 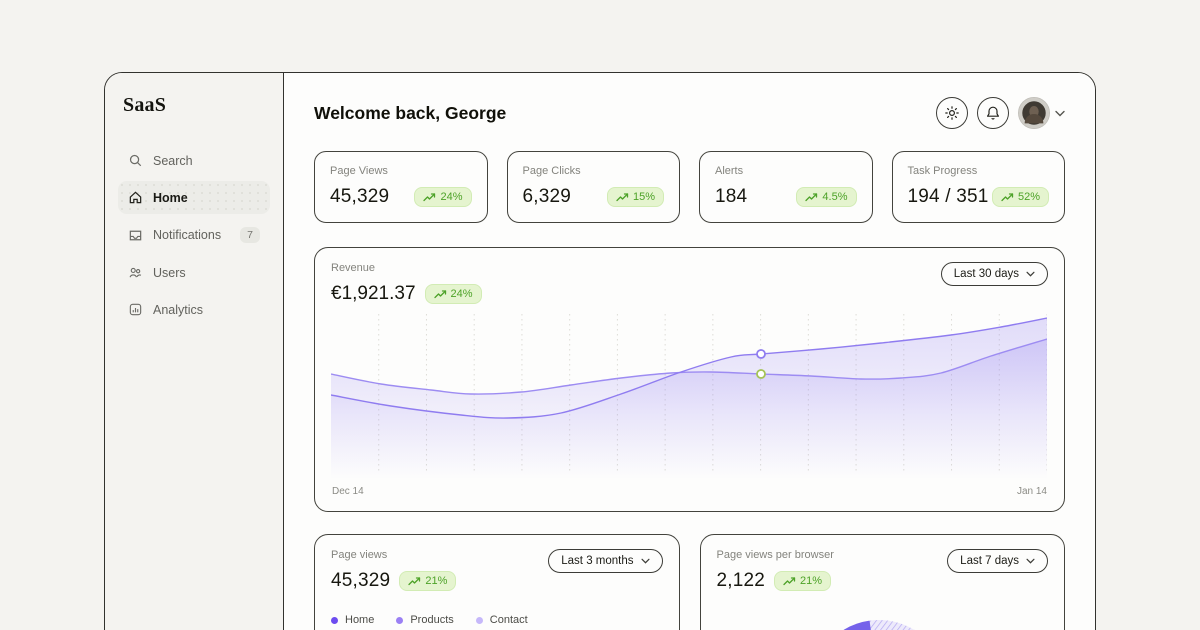 What do you see at coordinates (359, 555) in the screenshot?
I see `page-views-label: Page views` at bounding box center [359, 555].